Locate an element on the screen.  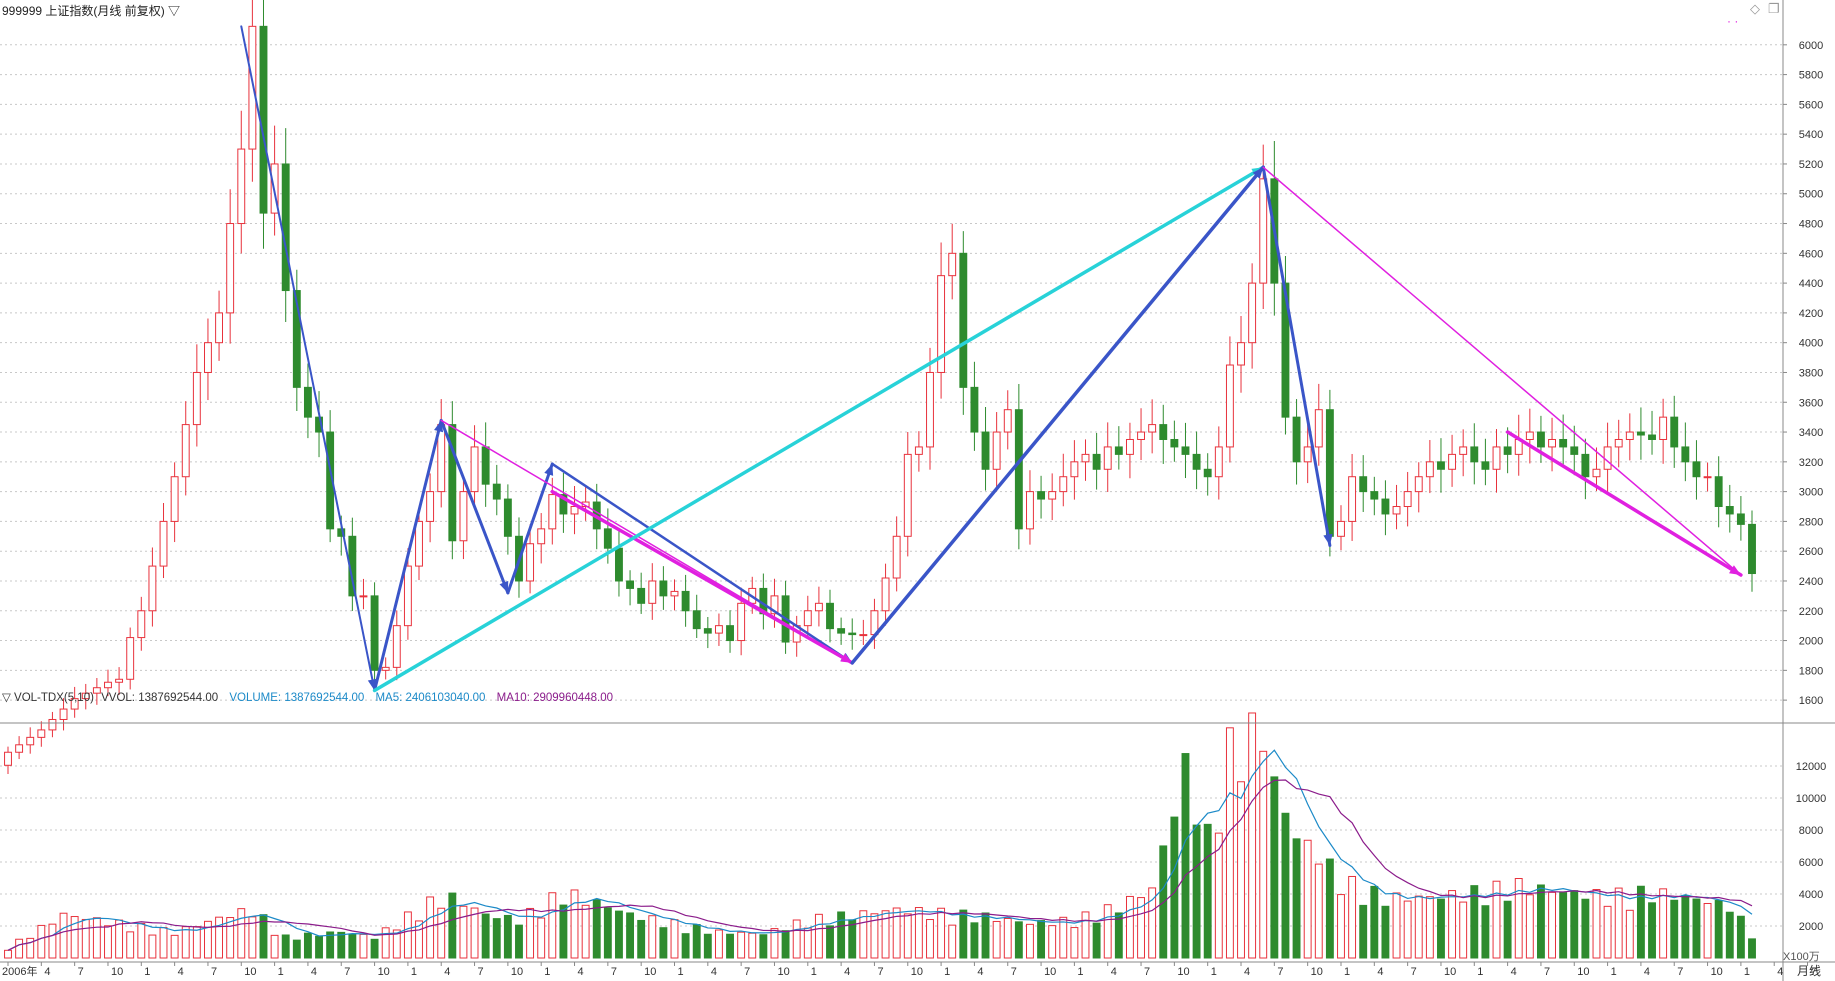
restore-window-icon: ❐ is located at coordinates (1774, 8).